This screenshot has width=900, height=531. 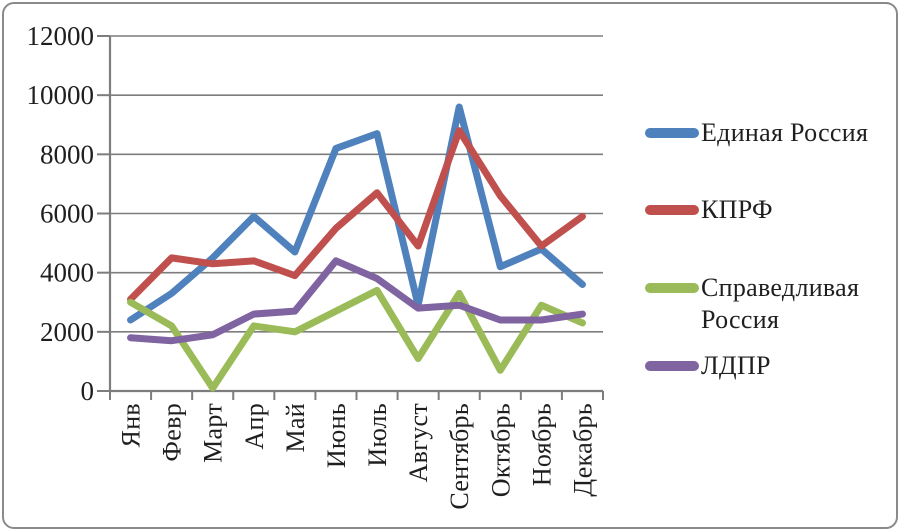 What do you see at coordinates (213, 433) in the screenshot?
I see `x-tick-label: Март` at bounding box center [213, 433].